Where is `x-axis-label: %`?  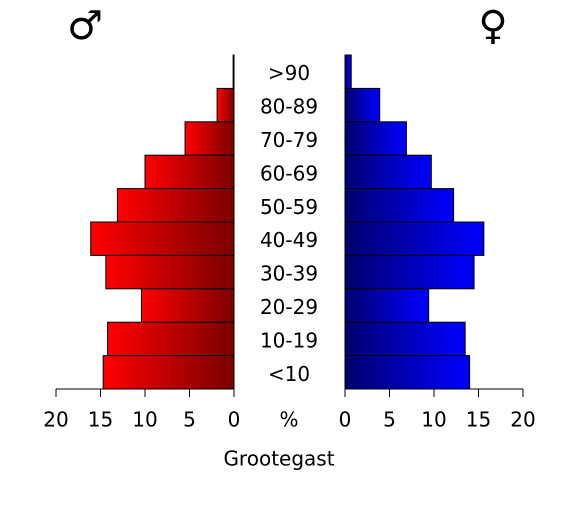
x-axis-label: % is located at coordinates (288, 420).